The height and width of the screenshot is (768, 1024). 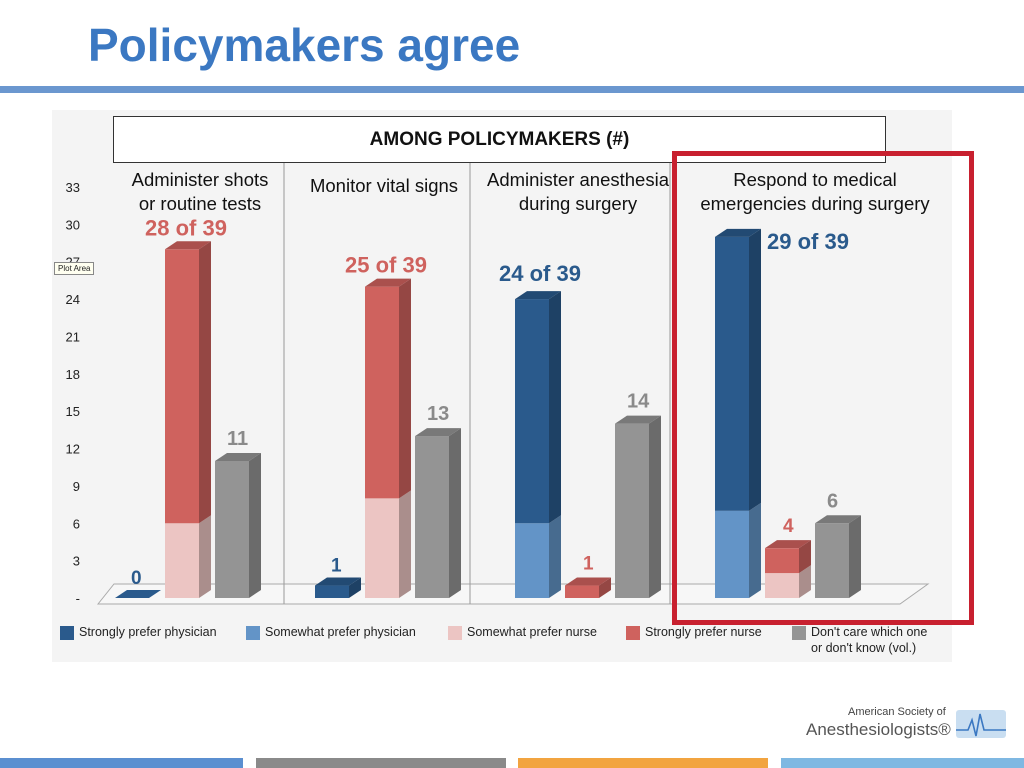 I want to click on y-tick-label: 3, so click(x=76, y=561).